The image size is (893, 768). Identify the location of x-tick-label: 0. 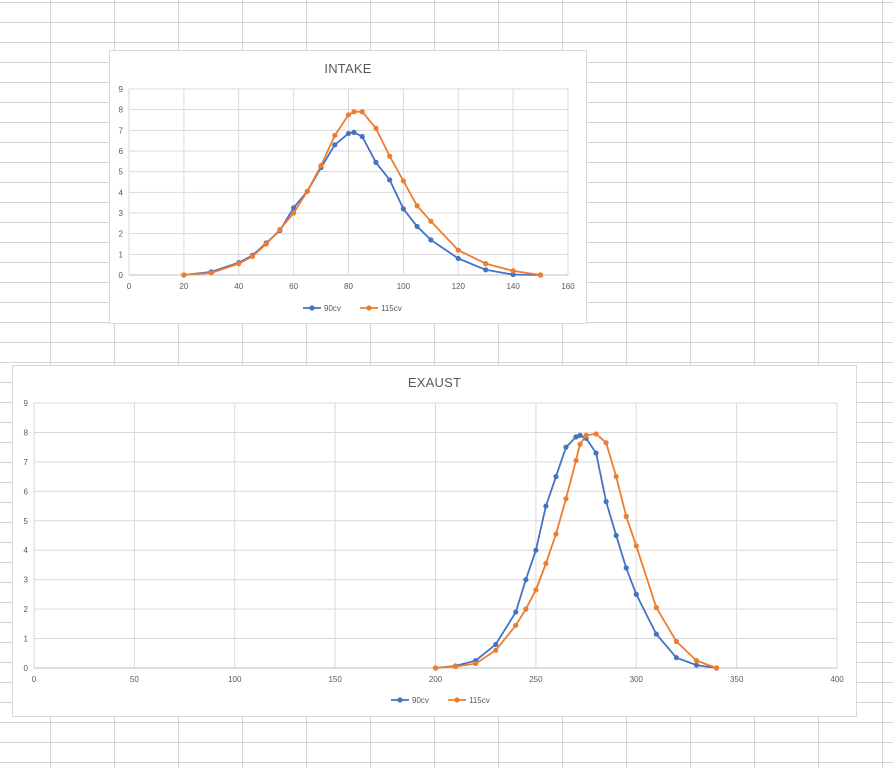
(129, 286).